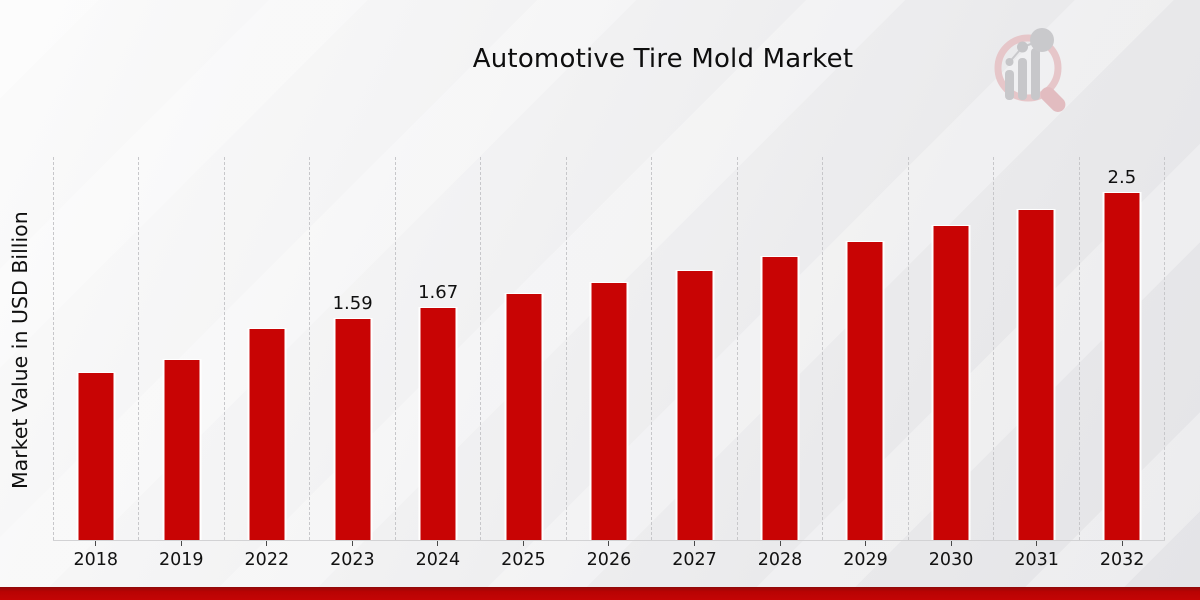 The height and width of the screenshot is (600, 1200). What do you see at coordinates (1122, 560) in the screenshot?
I see `x-tick-label: 2032` at bounding box center [1122, 560].